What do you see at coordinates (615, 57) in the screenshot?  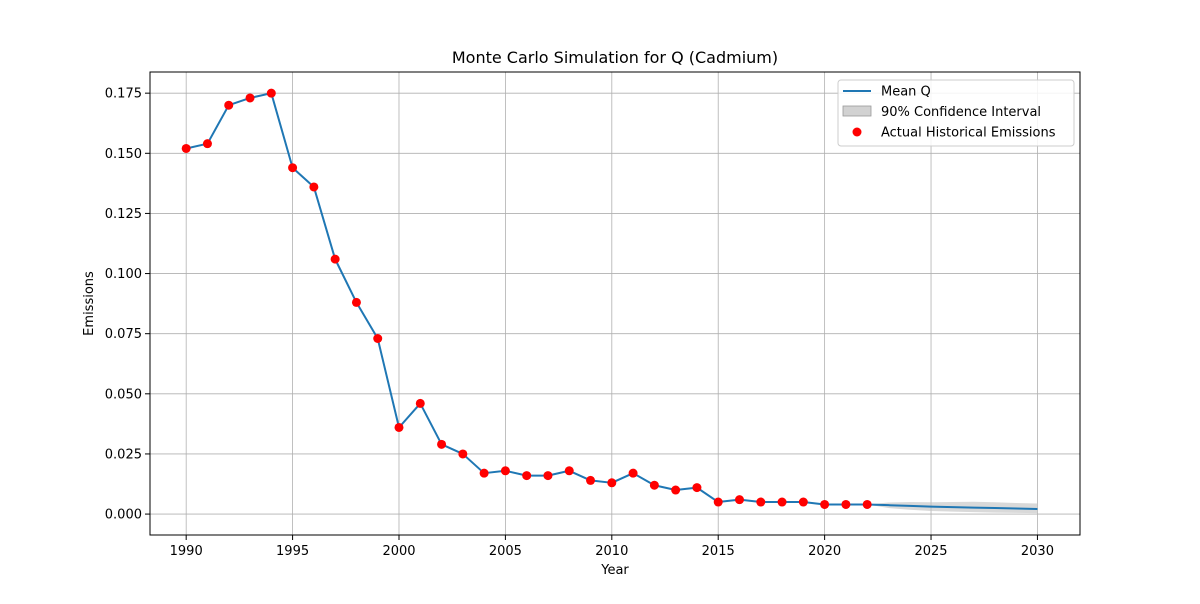 I see `chart-title: Monte Carlo Simulation for Q (Cadmium)` at bounding box center [615, 57].